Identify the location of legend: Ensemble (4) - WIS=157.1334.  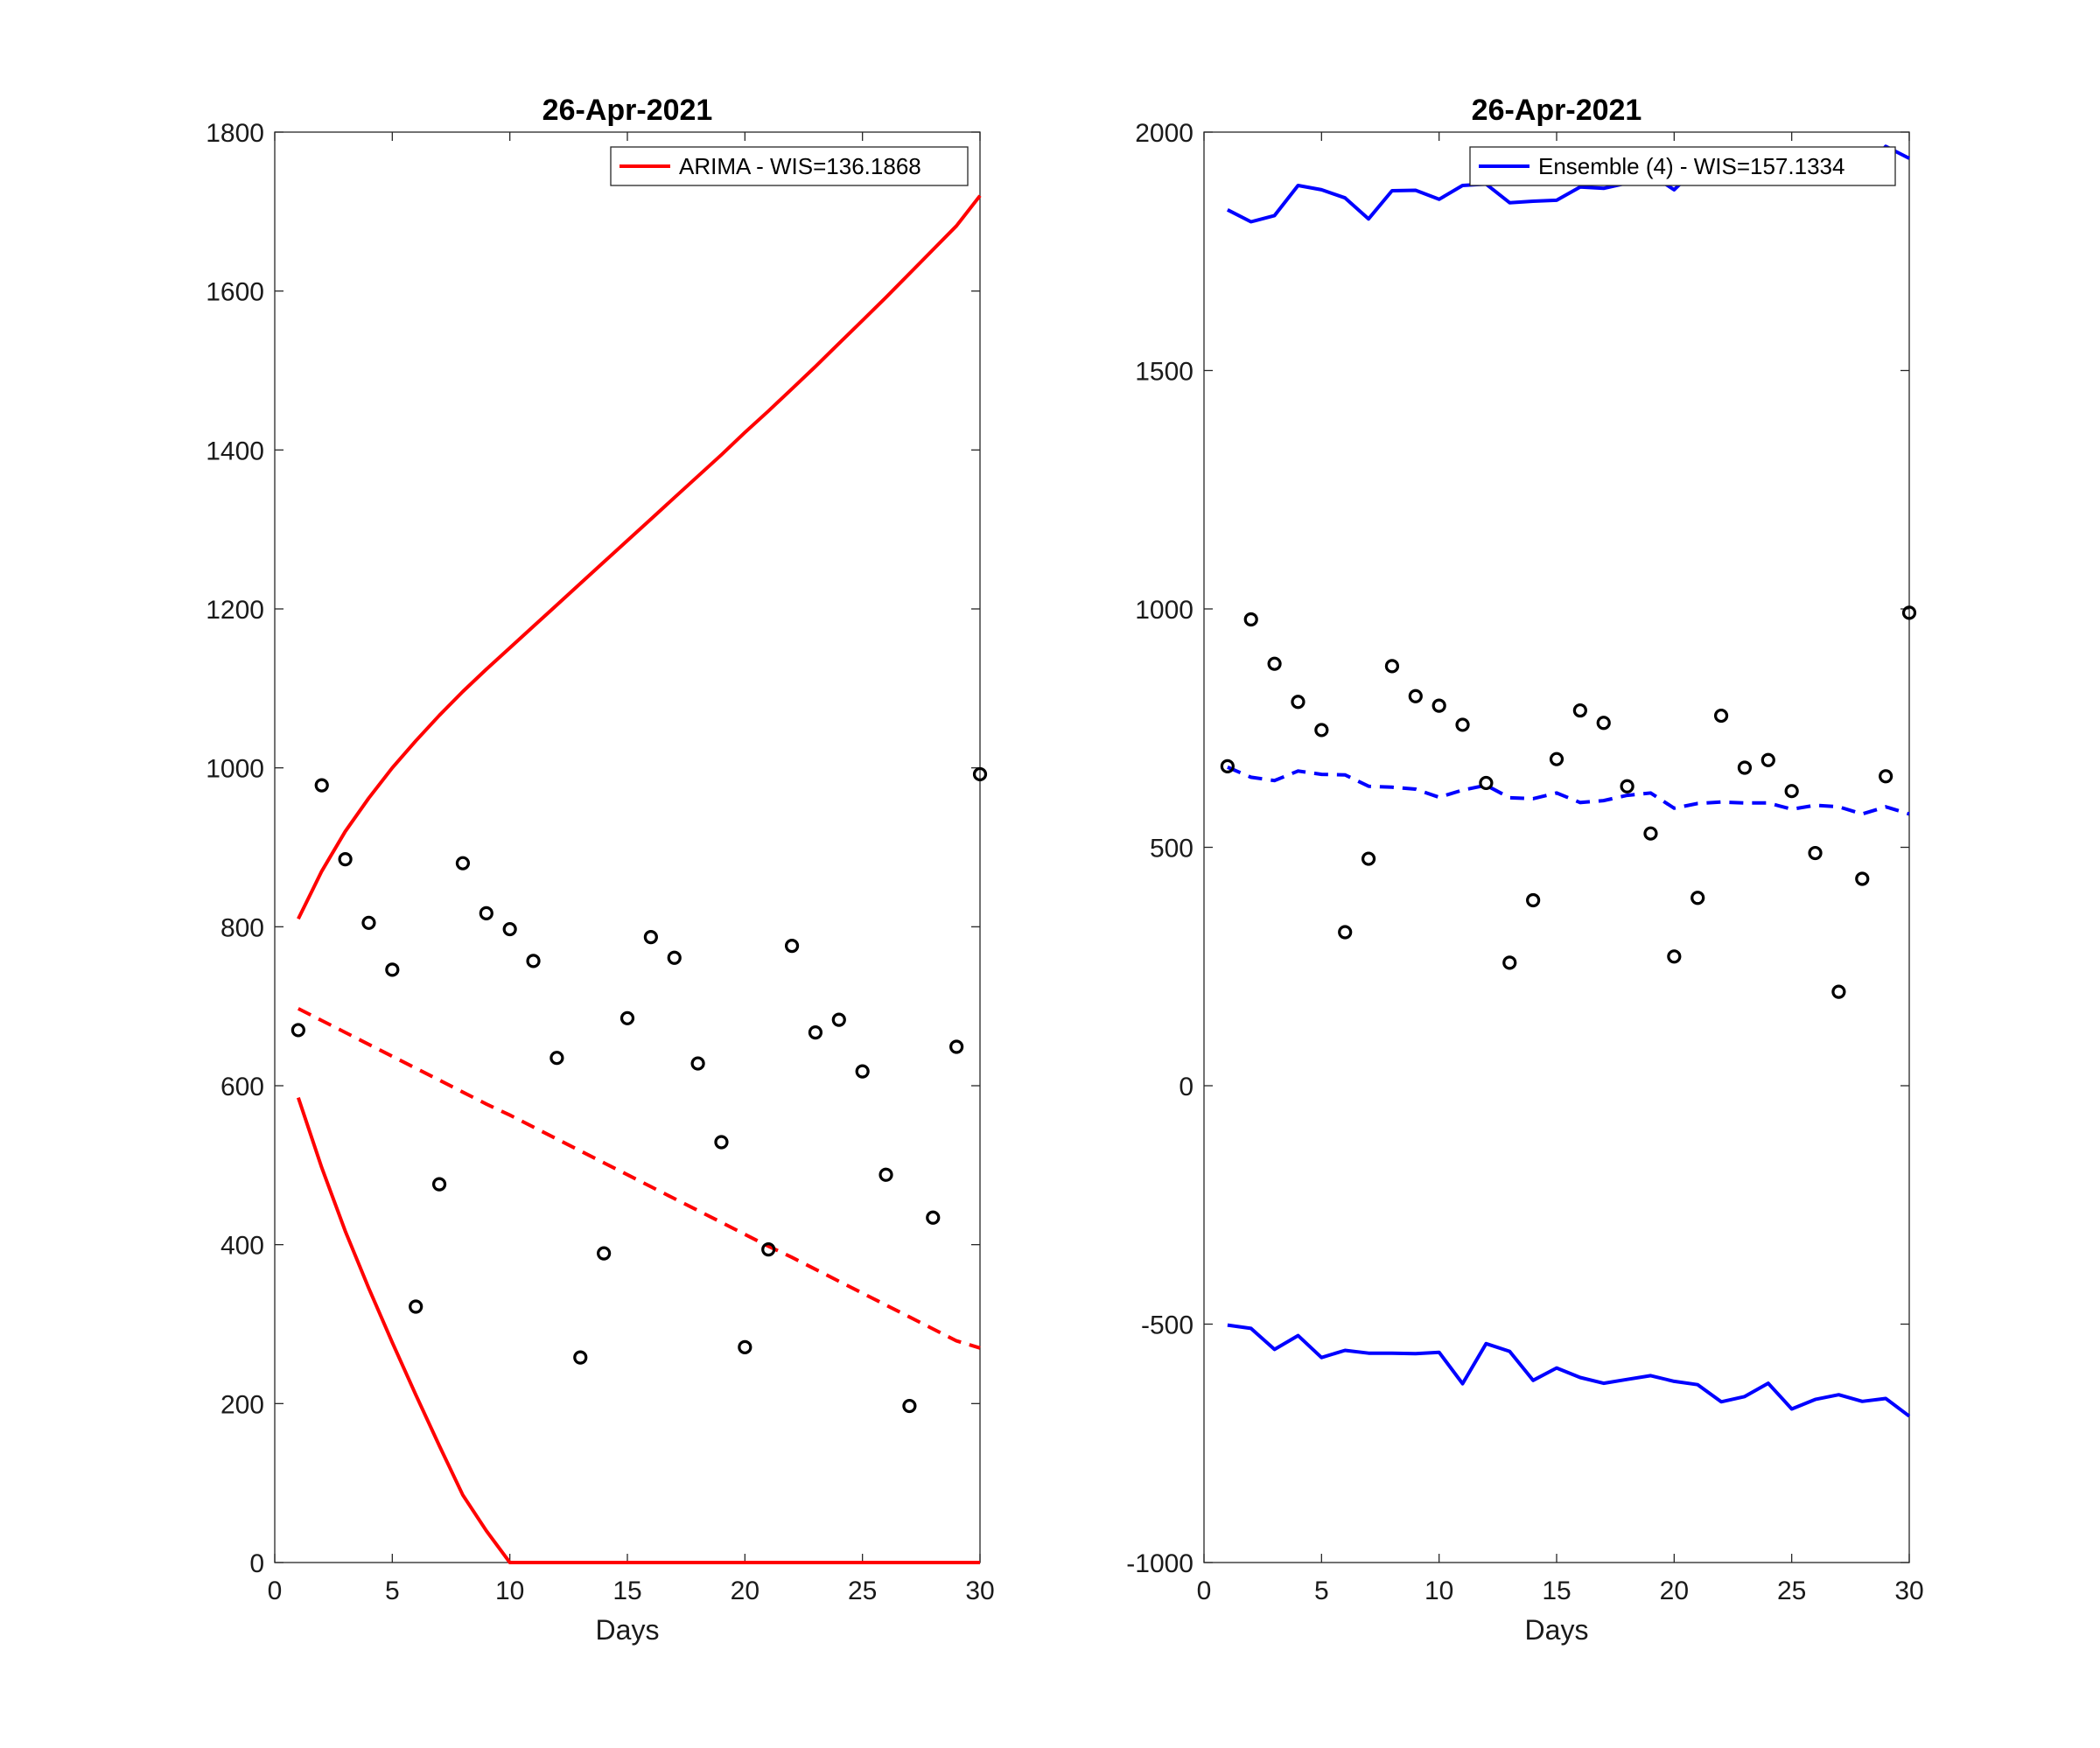
(1682, 166).